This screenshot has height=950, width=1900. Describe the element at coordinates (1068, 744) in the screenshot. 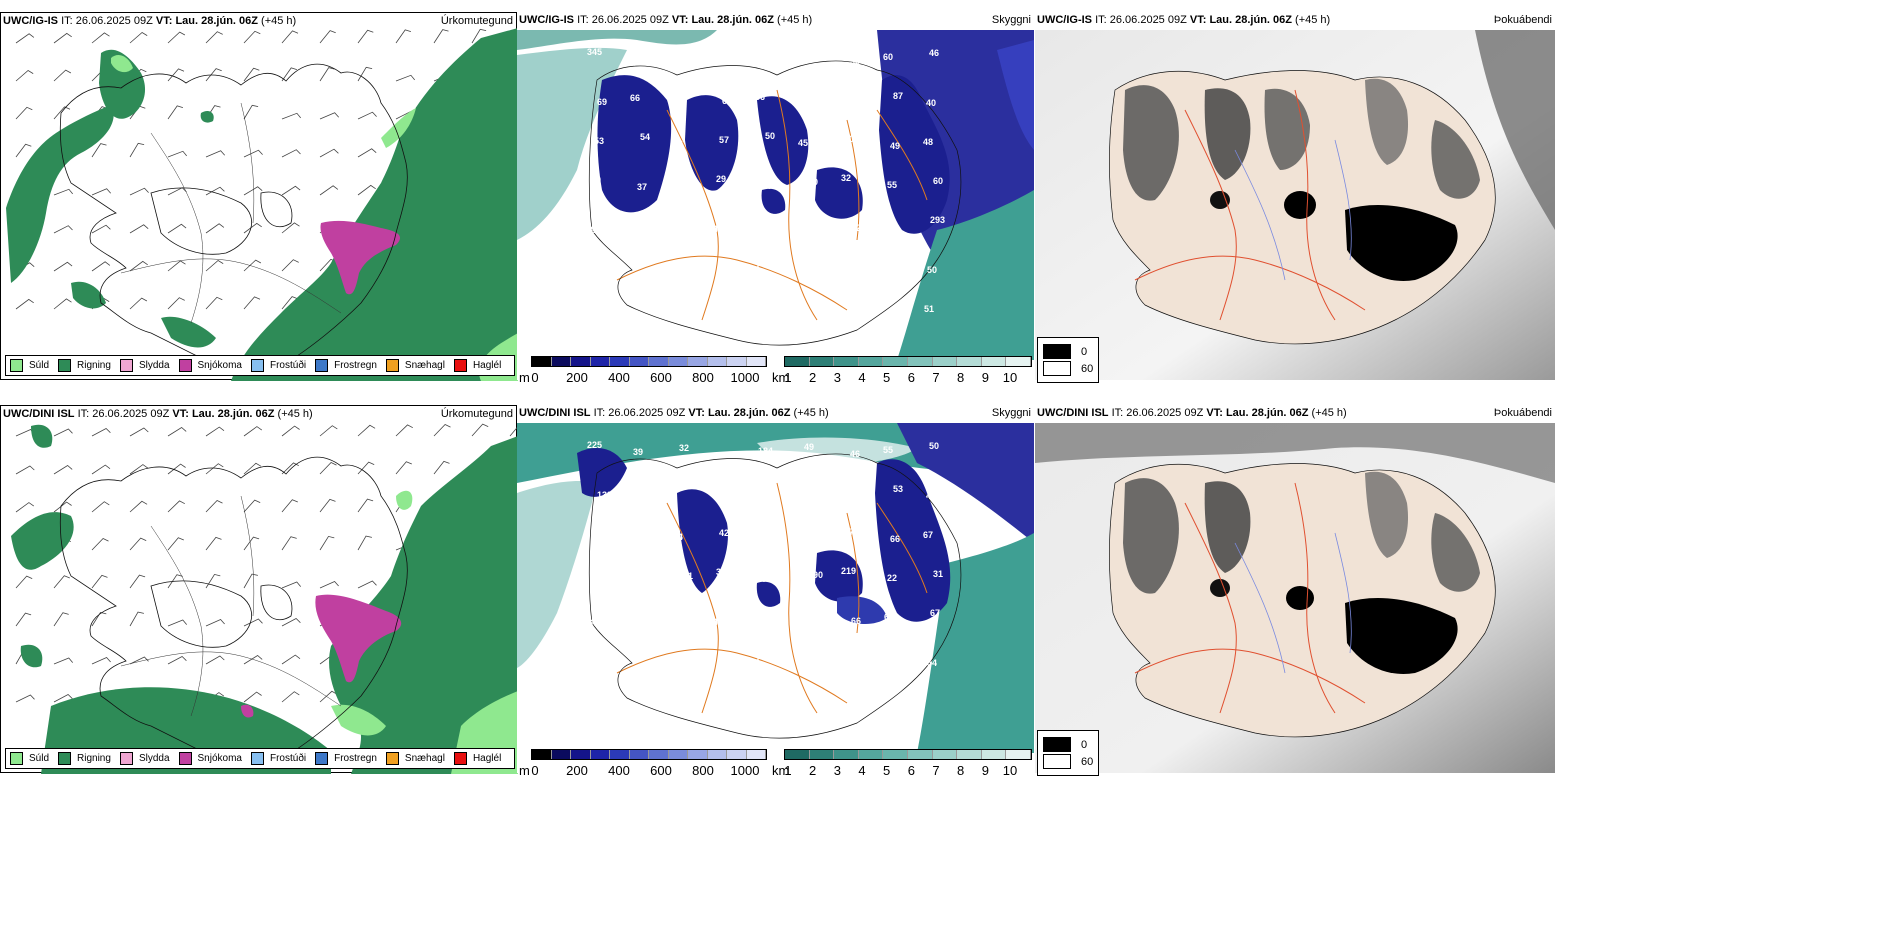

I see `fog-legend-row: 0` at that location.